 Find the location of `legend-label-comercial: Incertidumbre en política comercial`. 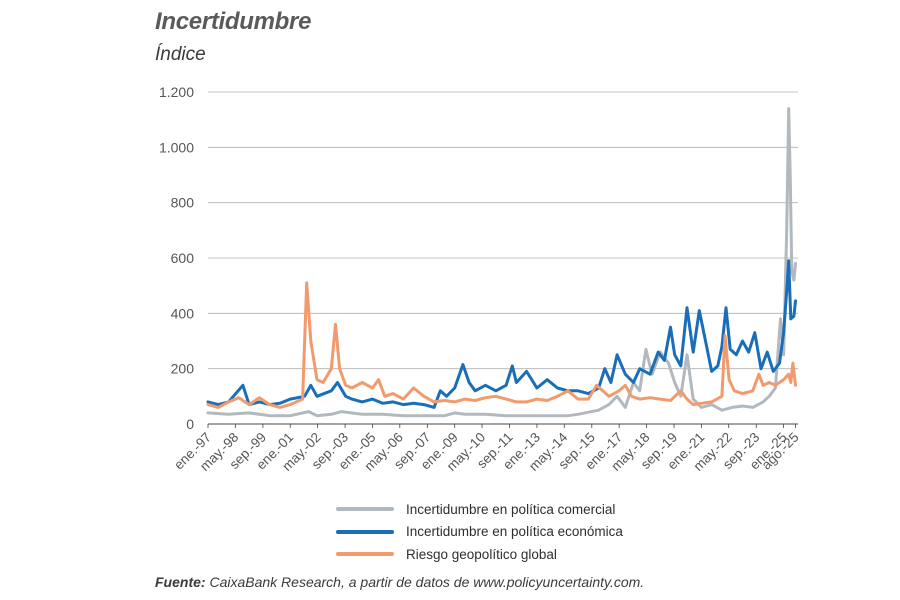

legend-label-comercial: Incertidumbre en política comercial is located at coordinates (511, 509).